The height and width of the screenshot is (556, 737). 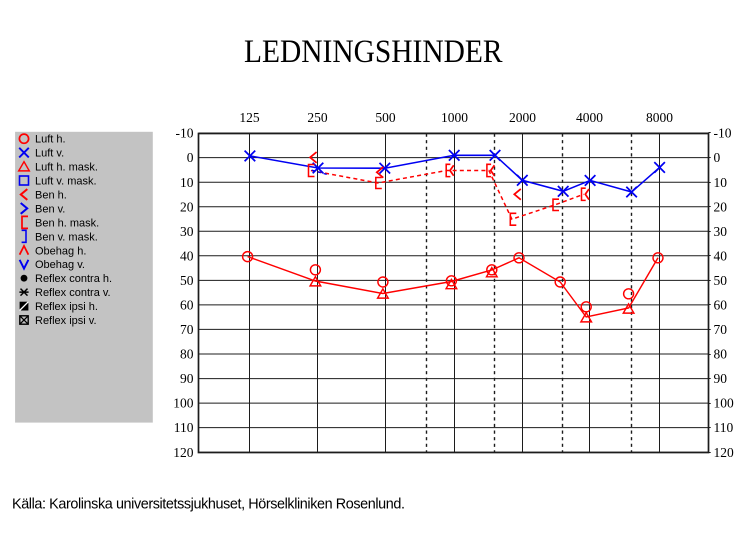 I want to click on svg-text: 250, so click(x=317, y=117).